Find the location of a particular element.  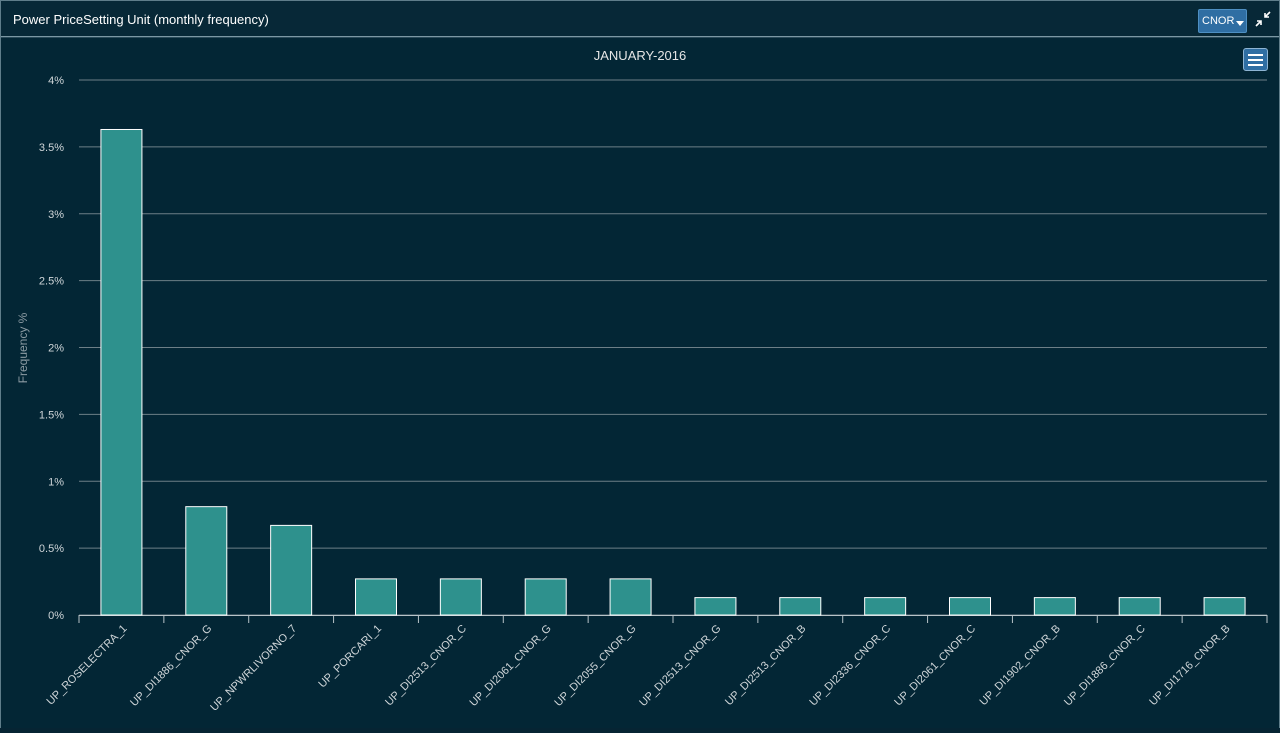

y-tick-label: 4% is located at coordinates (56, 81).